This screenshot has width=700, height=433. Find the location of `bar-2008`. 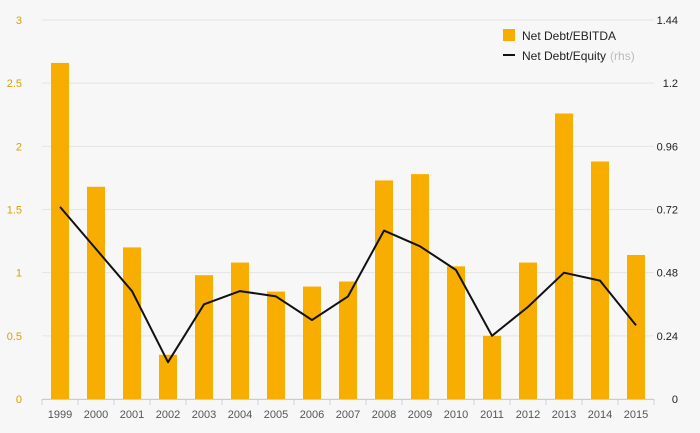

bar-2008 is located at coordinates (384, 289).